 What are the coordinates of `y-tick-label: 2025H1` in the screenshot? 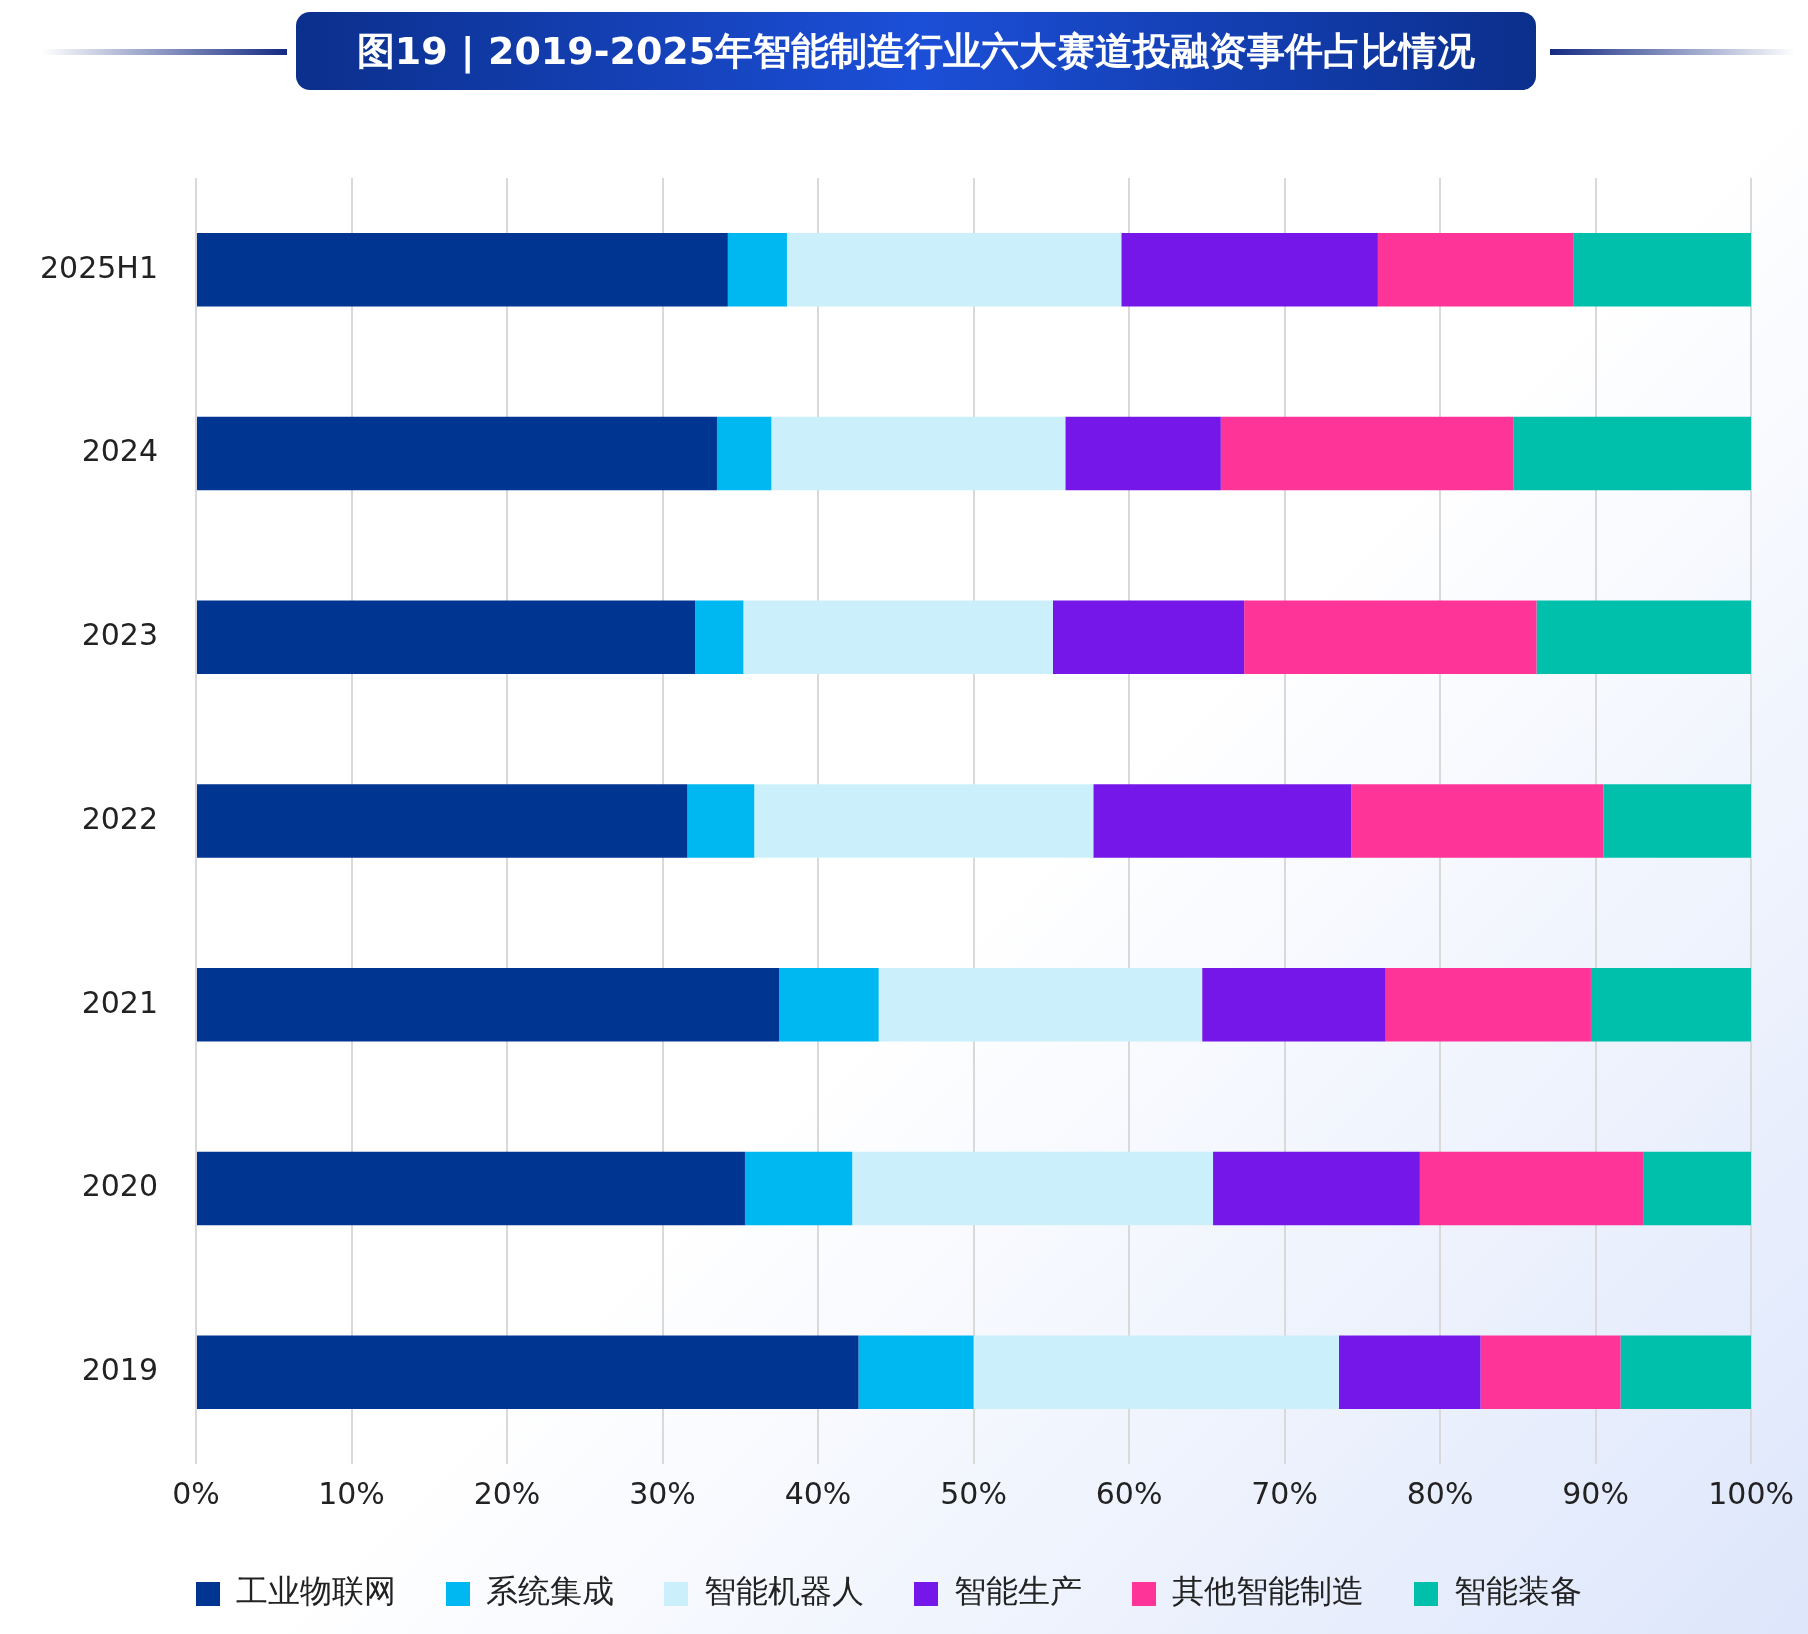 It's located at (98, 267).